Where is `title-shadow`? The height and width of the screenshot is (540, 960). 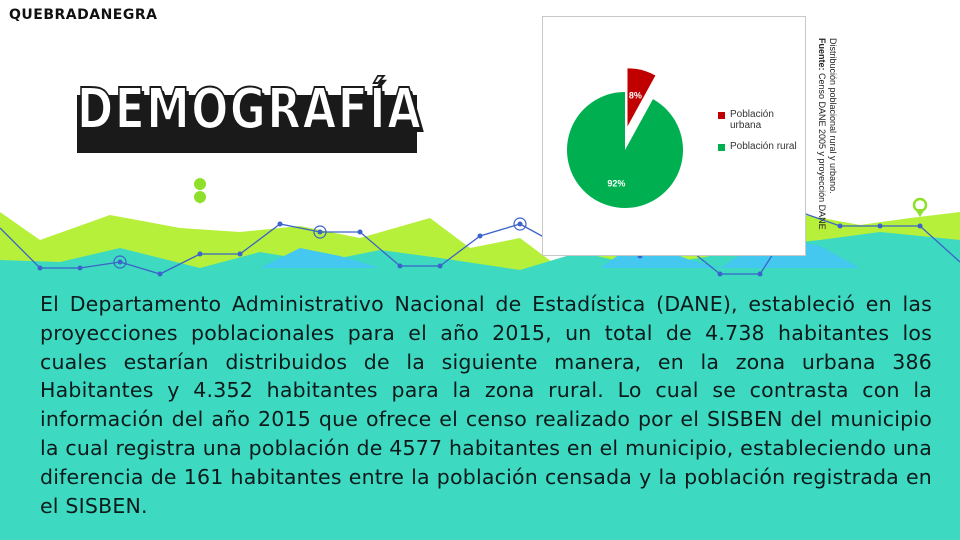 title-shadow is located at coordinates (247, 124).